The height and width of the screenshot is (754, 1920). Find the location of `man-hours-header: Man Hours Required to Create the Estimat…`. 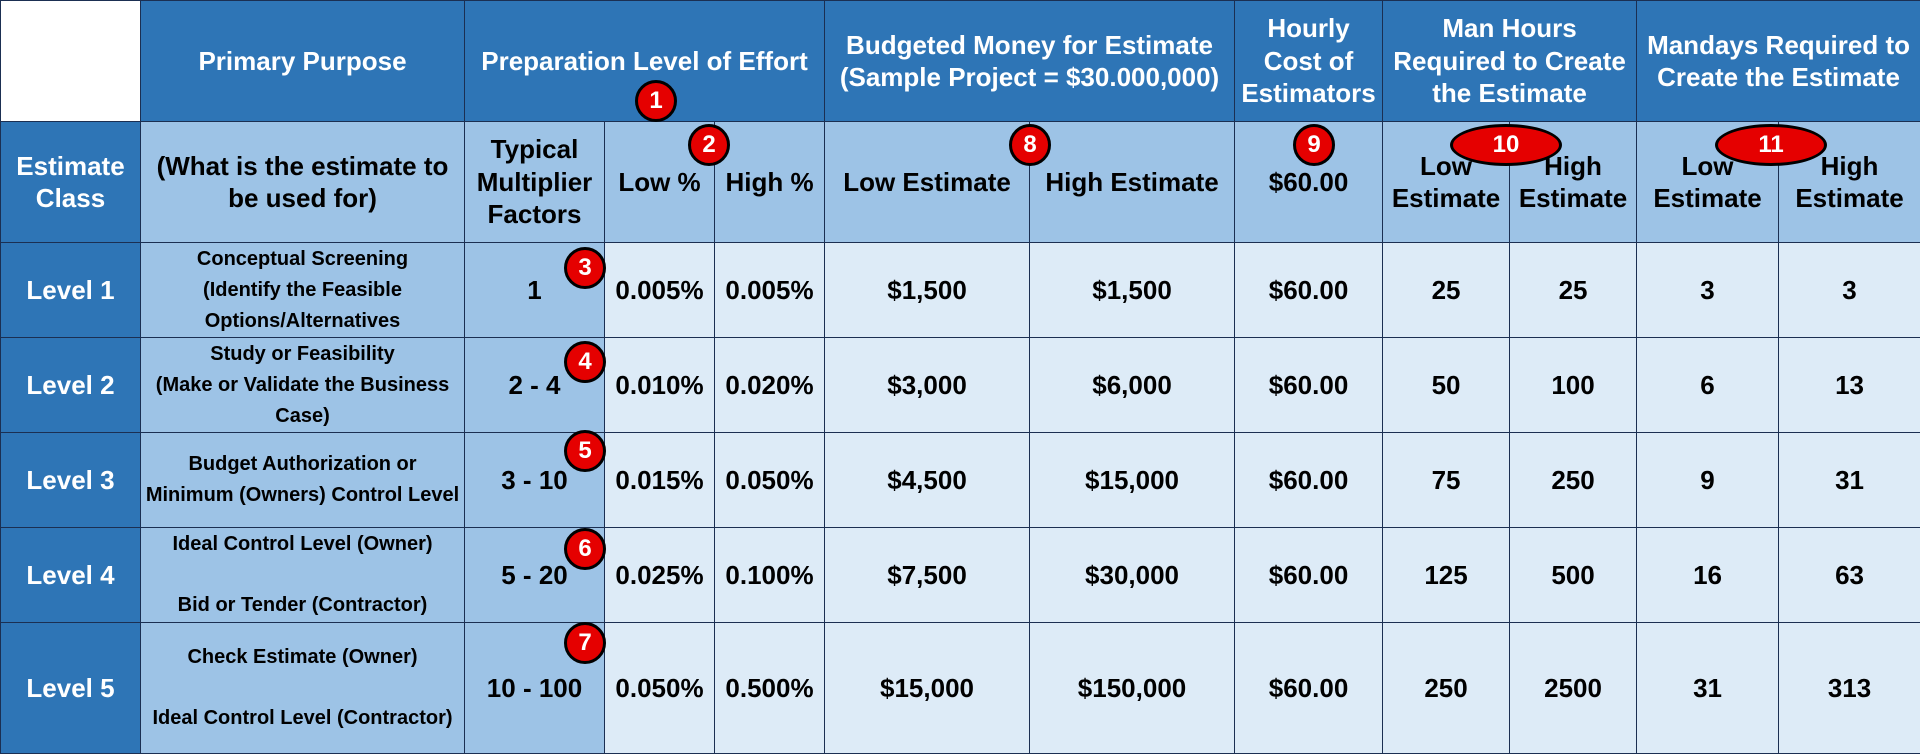

man-hours-header: Man Hours Required to Create the Estimat… is located at coordinates (1510, 61).